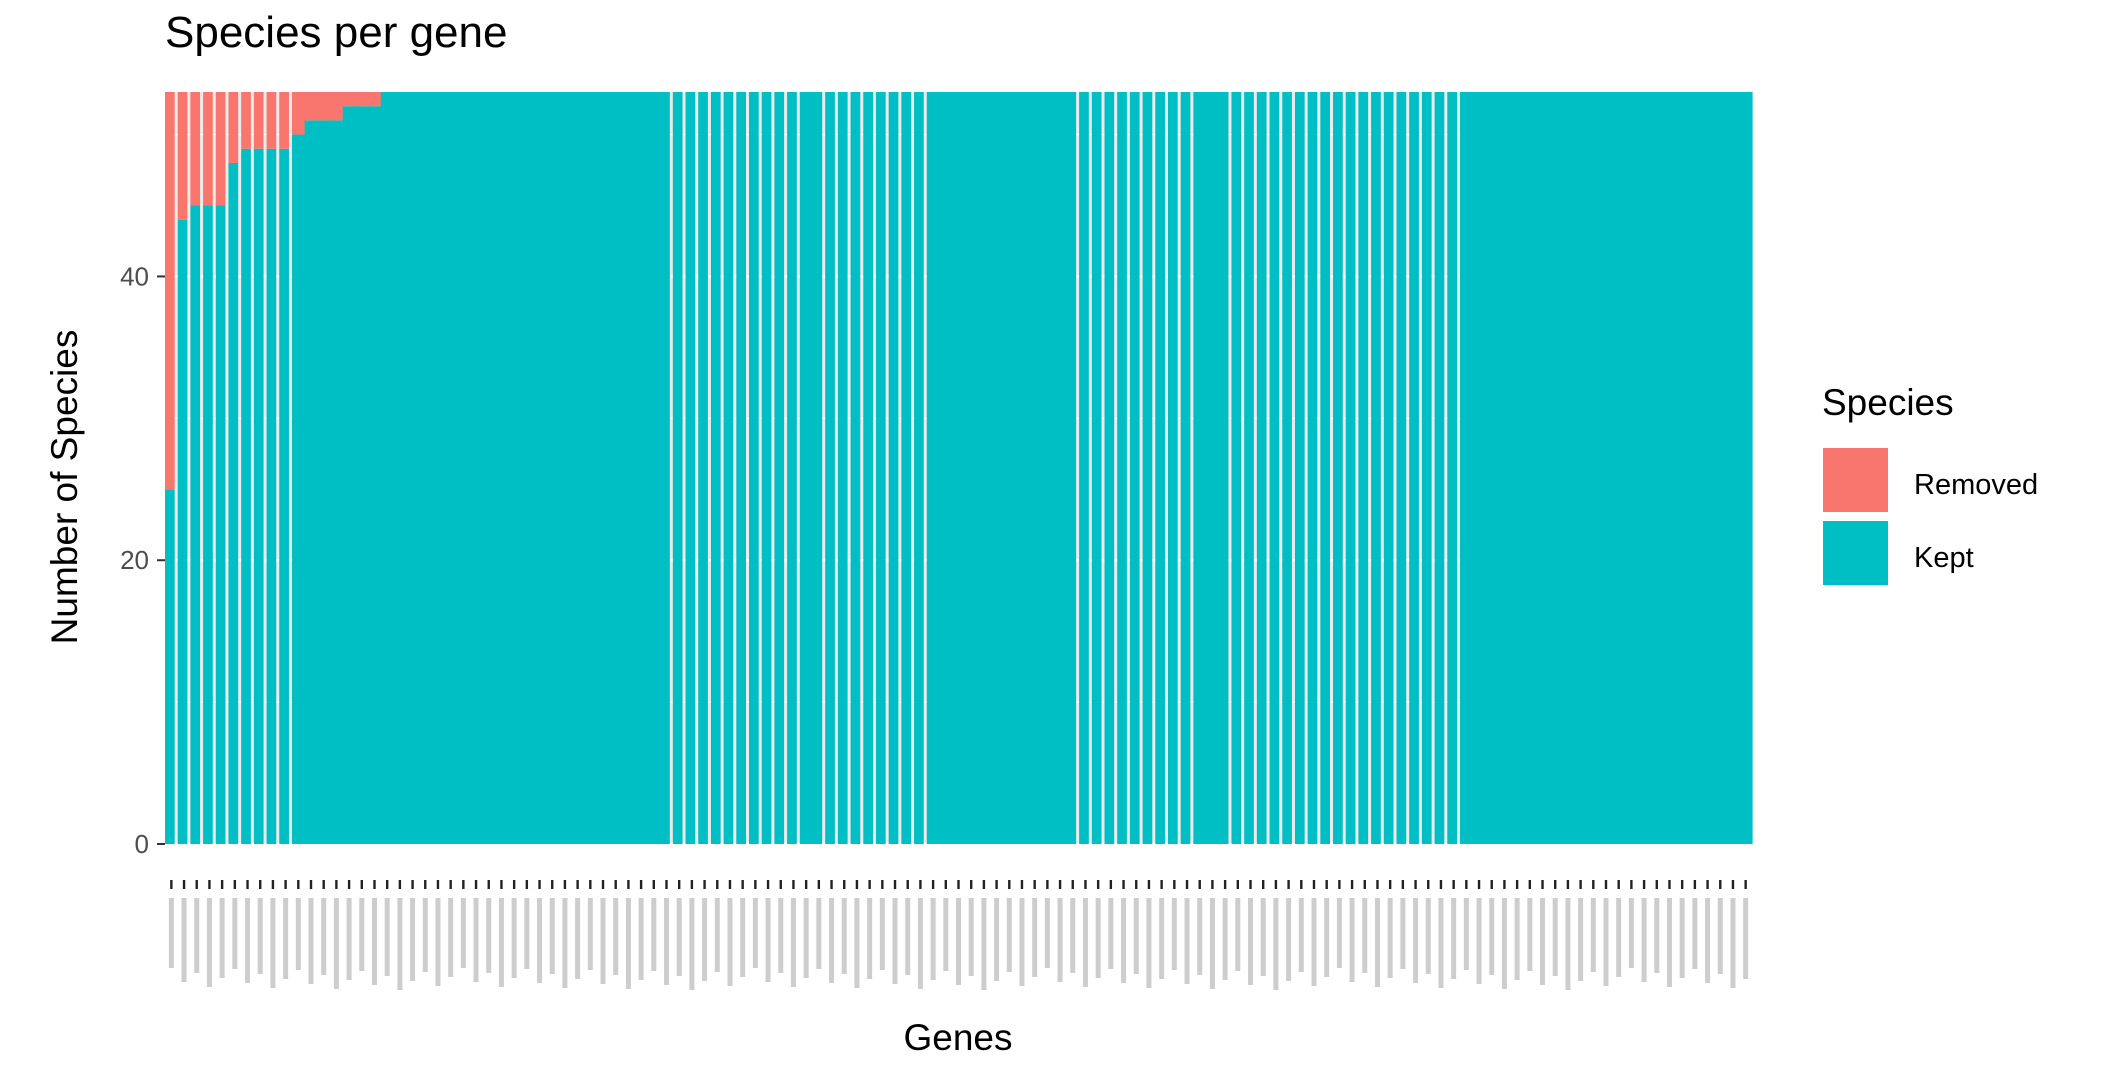  I want to click on x-axis-title: Genes, so click(957, 1037).